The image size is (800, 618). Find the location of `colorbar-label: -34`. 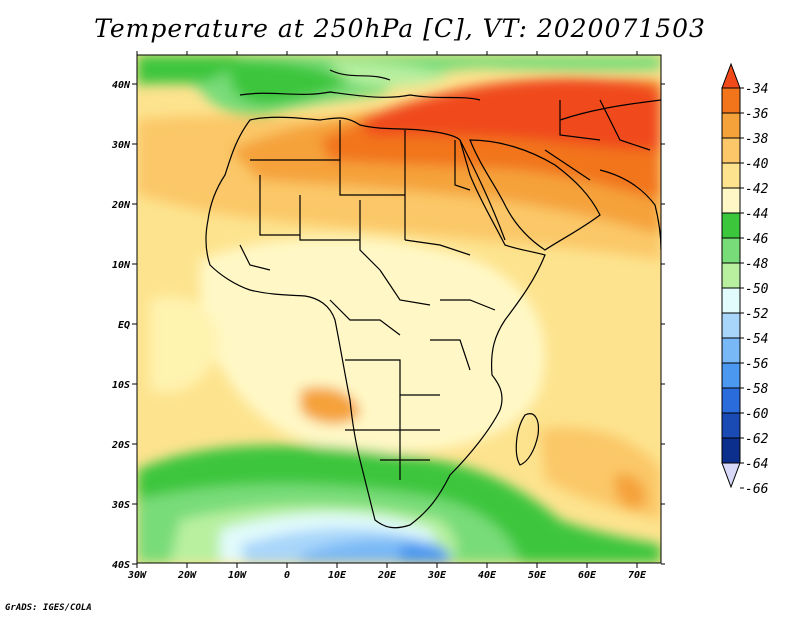

colorbar-label: -34 is located at coordinates (756, 89).